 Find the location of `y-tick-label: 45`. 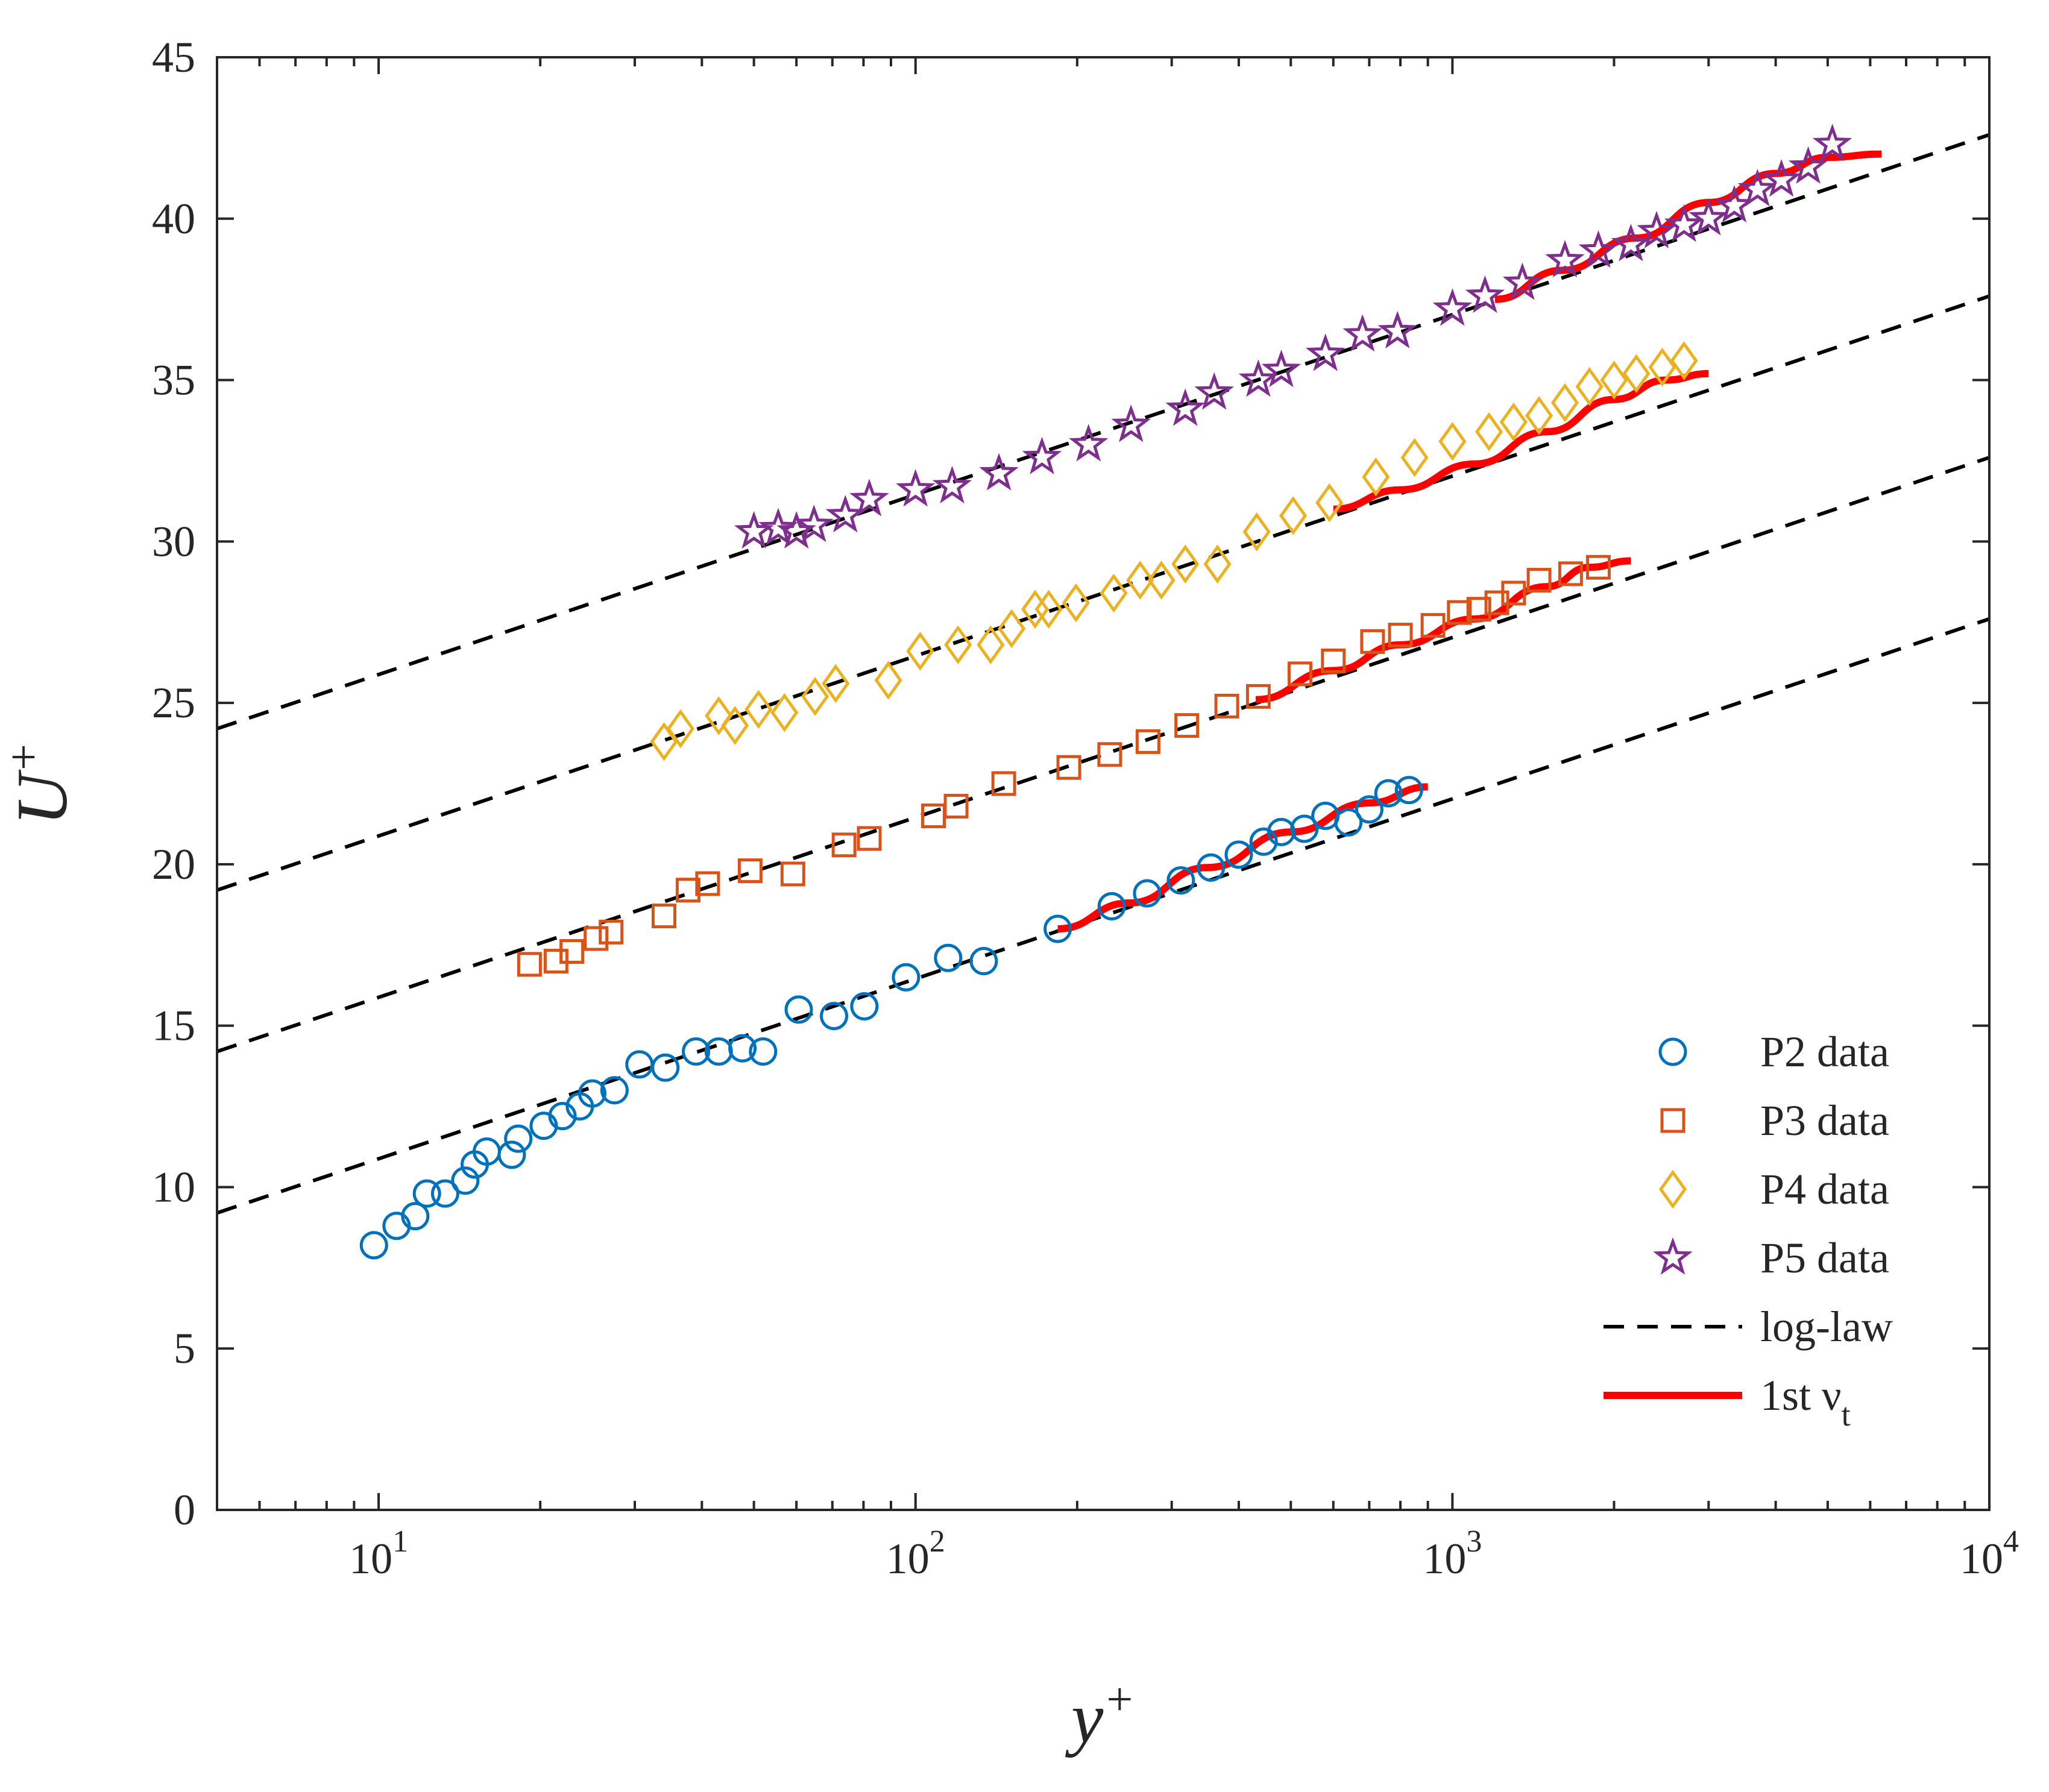

y-tick-label: 45 is located at coordinates (174, 57).